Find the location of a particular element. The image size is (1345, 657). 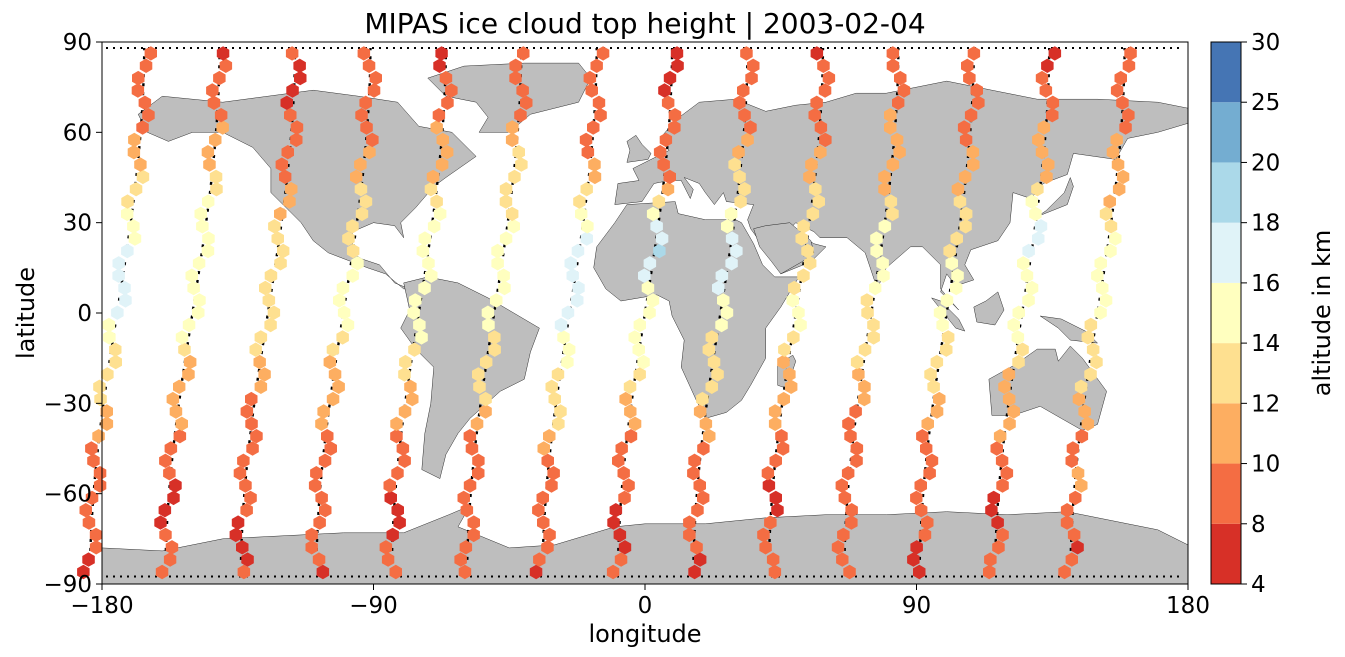

colorbar-segment is located at coordinates (1226, 192).